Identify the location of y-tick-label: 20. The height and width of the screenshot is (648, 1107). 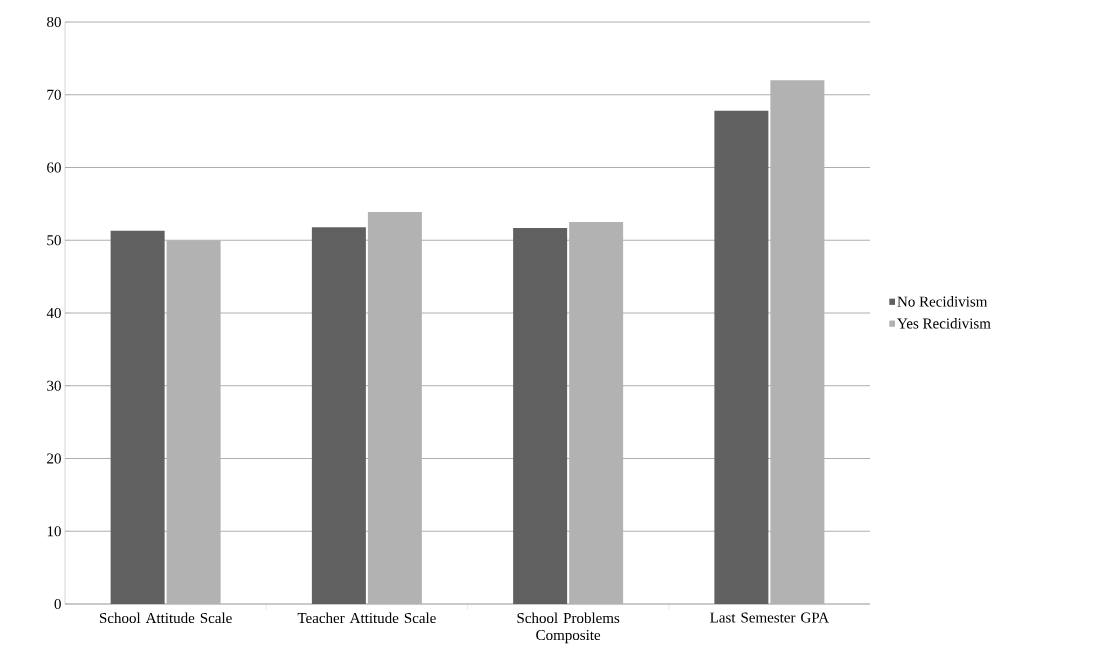
(54, 458).